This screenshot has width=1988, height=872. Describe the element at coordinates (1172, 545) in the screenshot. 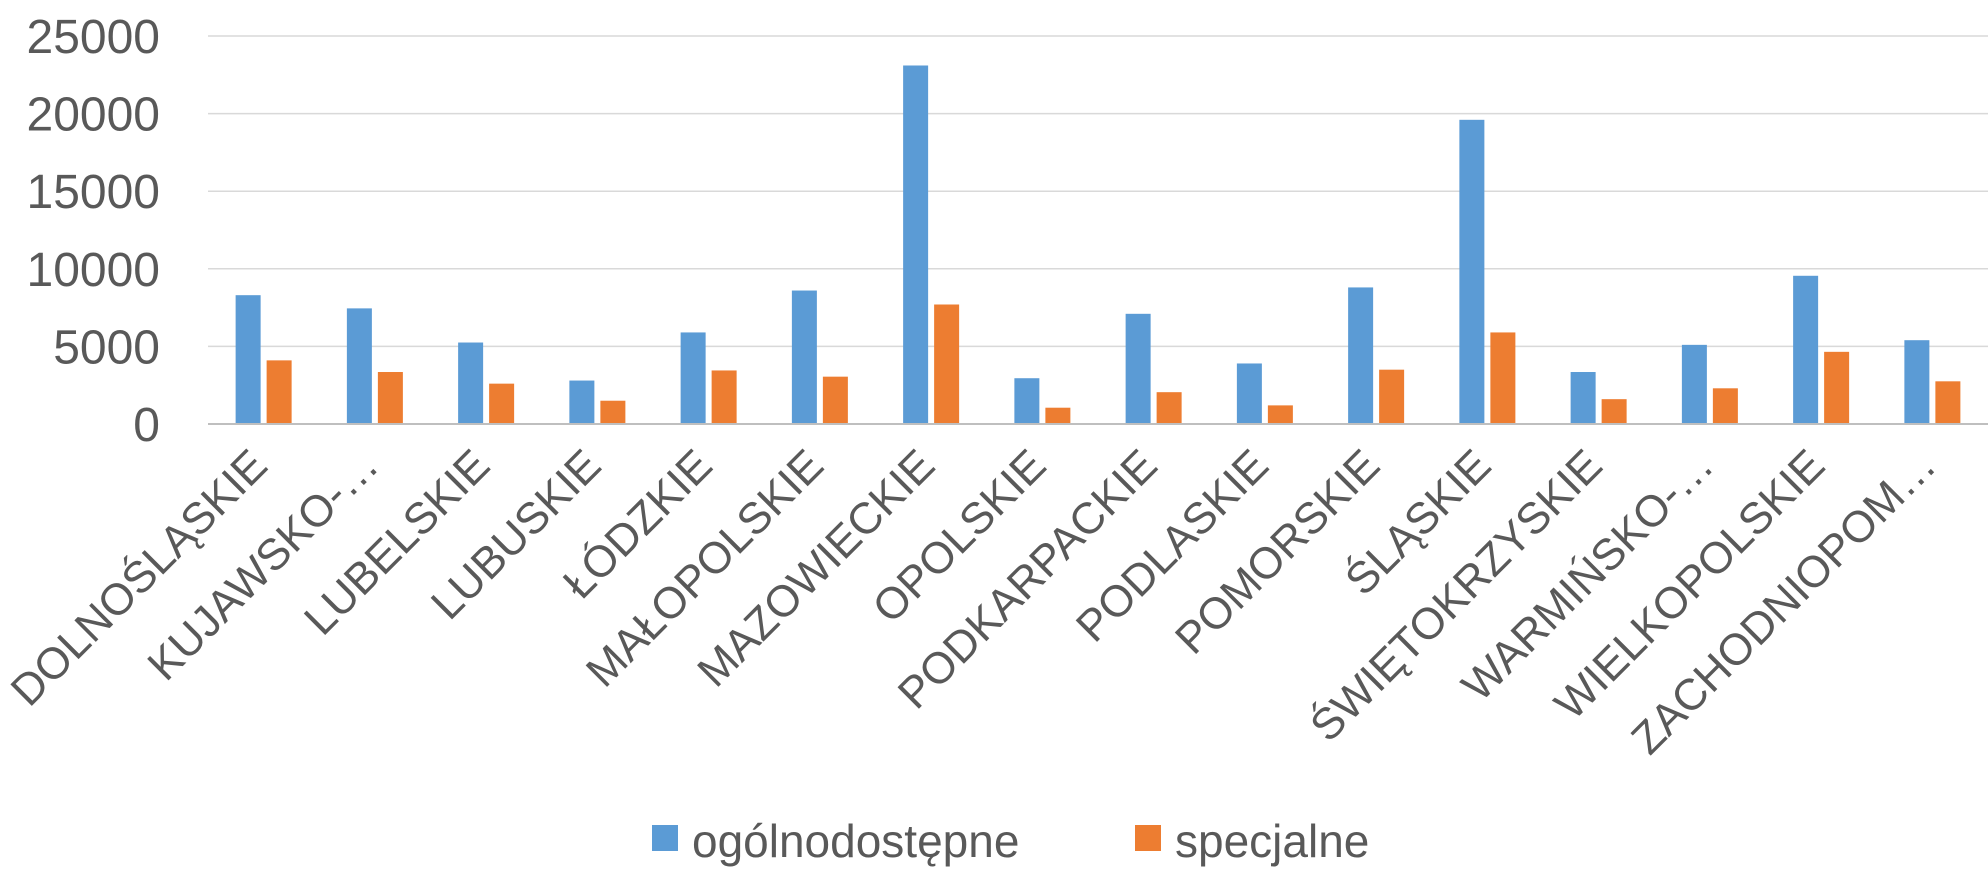

I see `x-category-label: PODLASKIE` at that location.